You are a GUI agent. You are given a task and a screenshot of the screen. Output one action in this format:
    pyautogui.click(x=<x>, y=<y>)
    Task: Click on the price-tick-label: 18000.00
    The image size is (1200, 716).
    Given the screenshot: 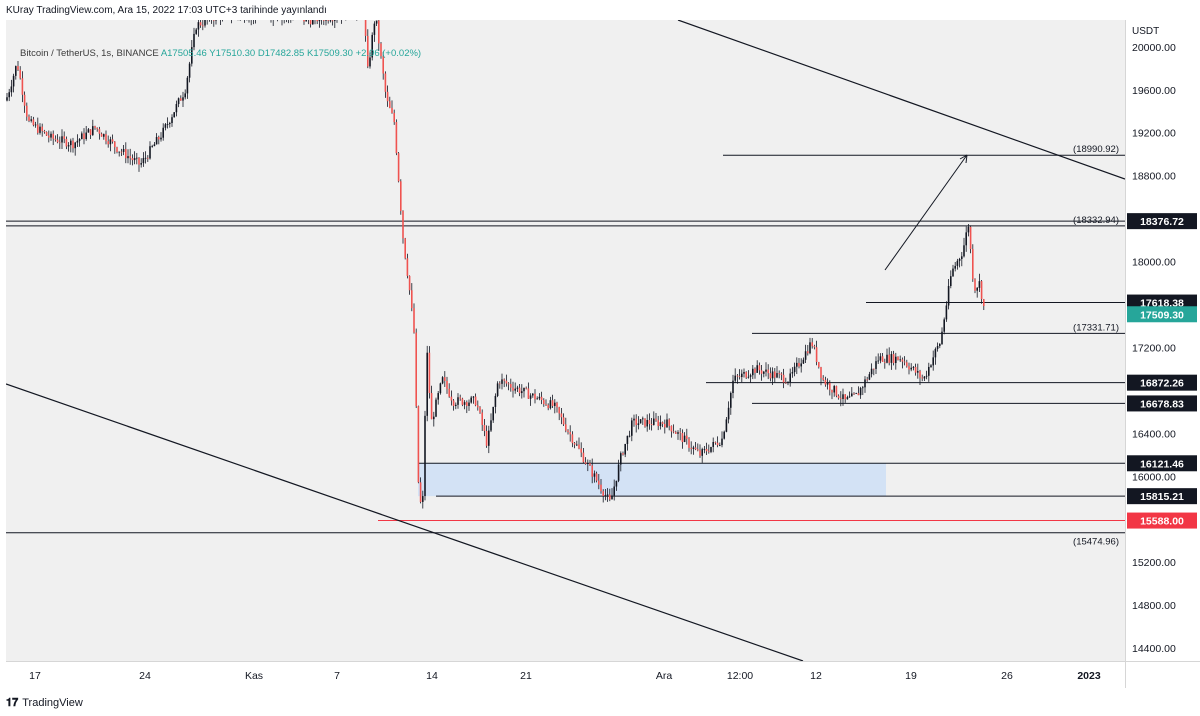 What is the action you would take?
    pyautogui.click(x=1154, y=263)
    